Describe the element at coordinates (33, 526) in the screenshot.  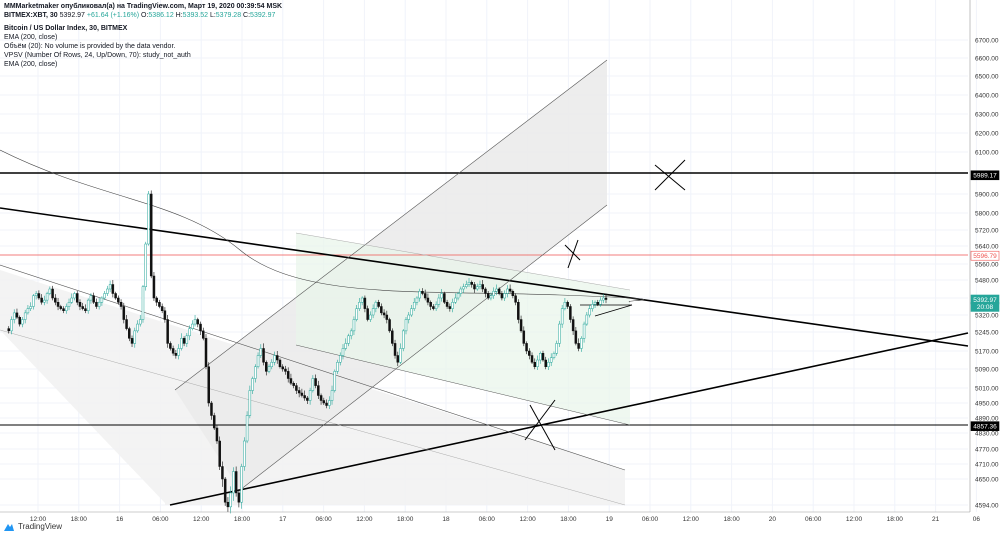
I see `footer: TradingView` at that location.